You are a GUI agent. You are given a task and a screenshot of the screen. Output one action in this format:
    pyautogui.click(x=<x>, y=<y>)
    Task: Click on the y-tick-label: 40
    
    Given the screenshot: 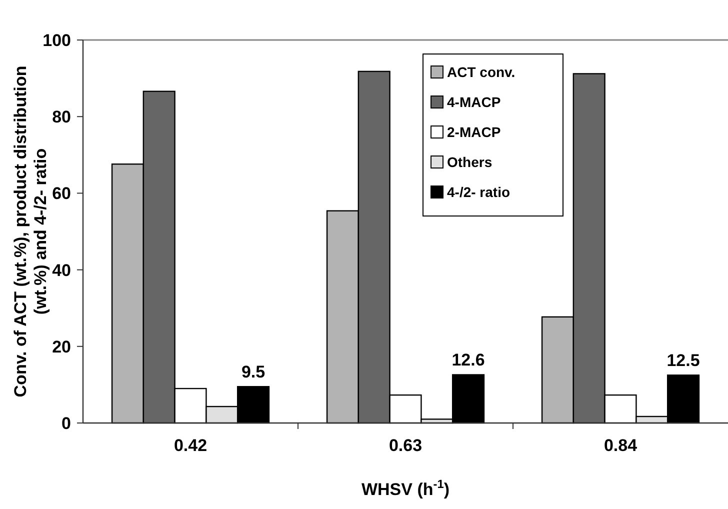 What is the action you would take?
    pyautogui.click(x=61, y=270)
    